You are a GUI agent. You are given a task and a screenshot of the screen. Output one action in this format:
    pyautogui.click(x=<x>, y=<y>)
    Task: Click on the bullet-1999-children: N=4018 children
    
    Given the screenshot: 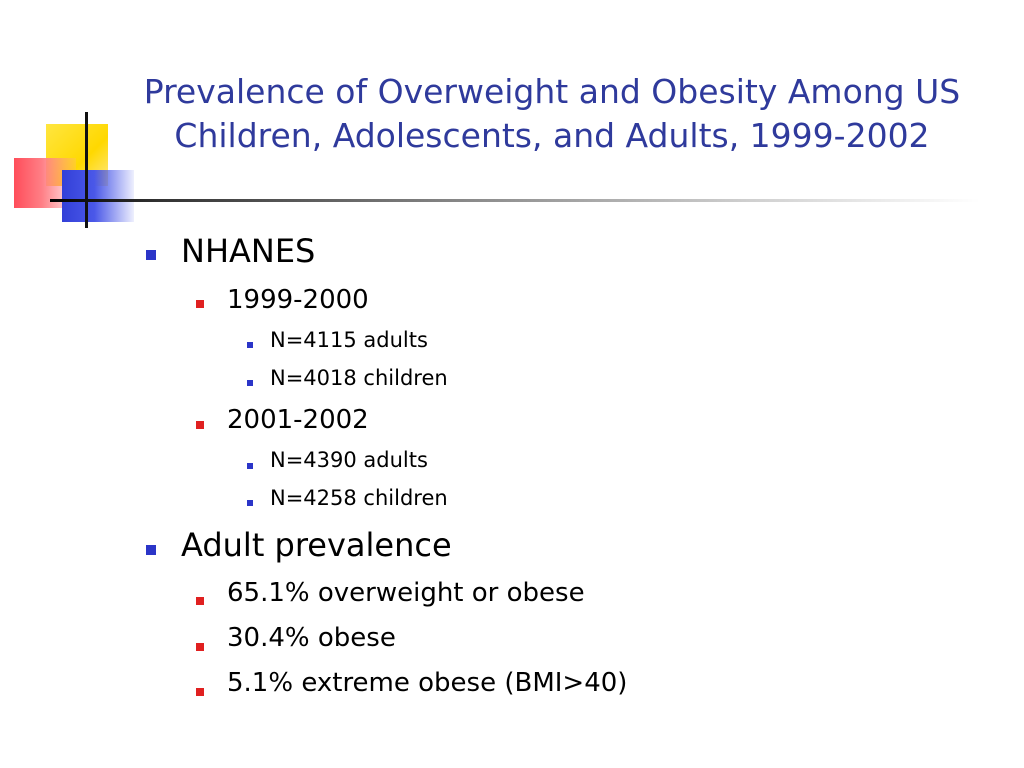 What is the action you would take?
    pyautogui.click(x=359, y=378)
    